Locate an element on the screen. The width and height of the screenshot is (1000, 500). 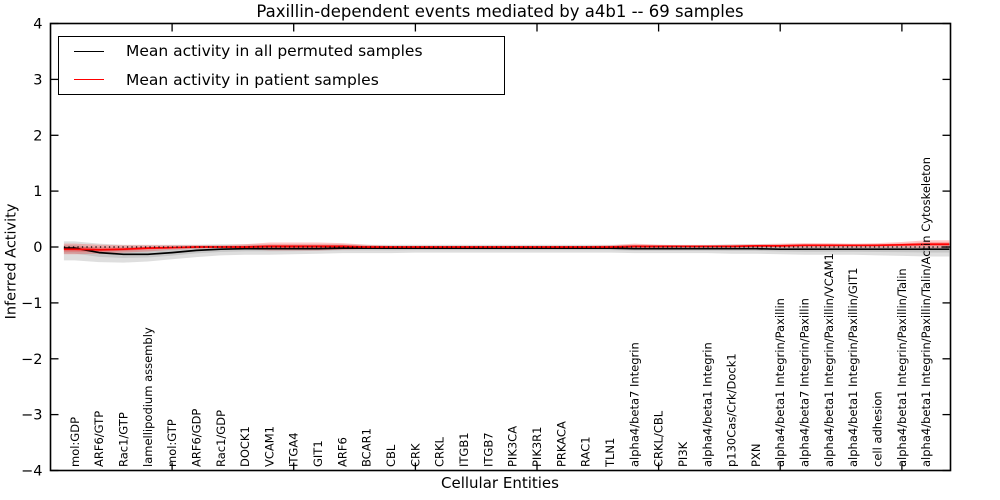
x-category-label: Rac1/GDP is located at coordinates (221, 438).